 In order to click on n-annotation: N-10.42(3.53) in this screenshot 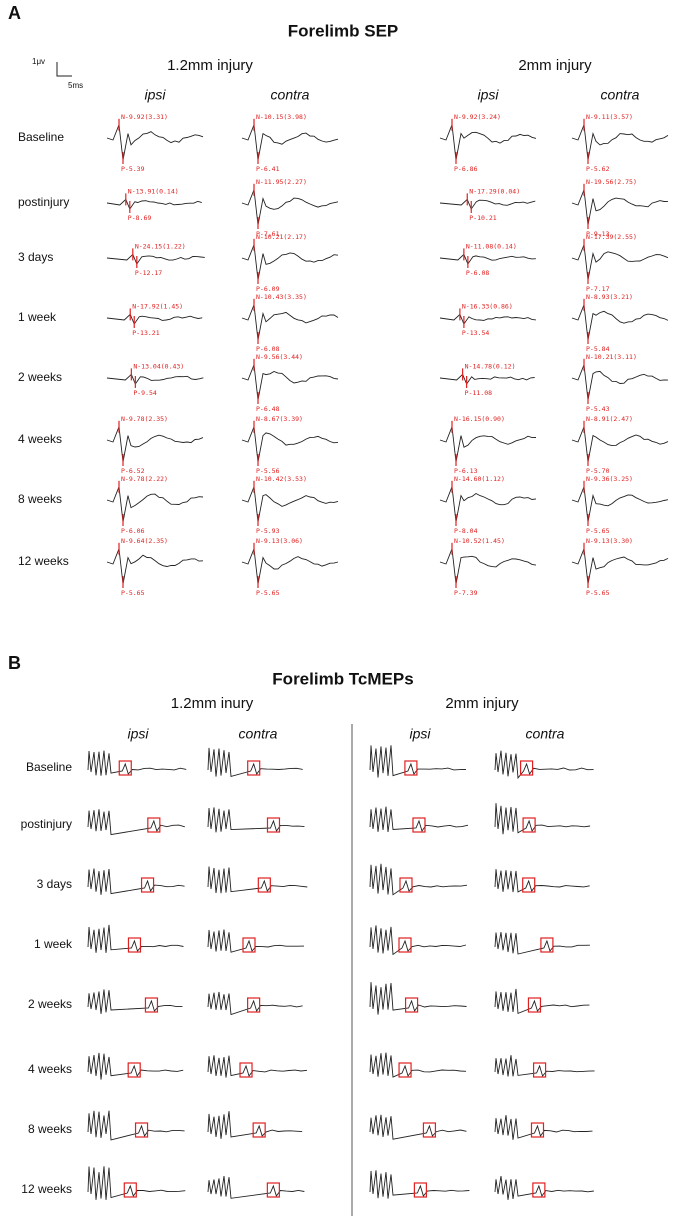, I will do `click(281, 479)`.